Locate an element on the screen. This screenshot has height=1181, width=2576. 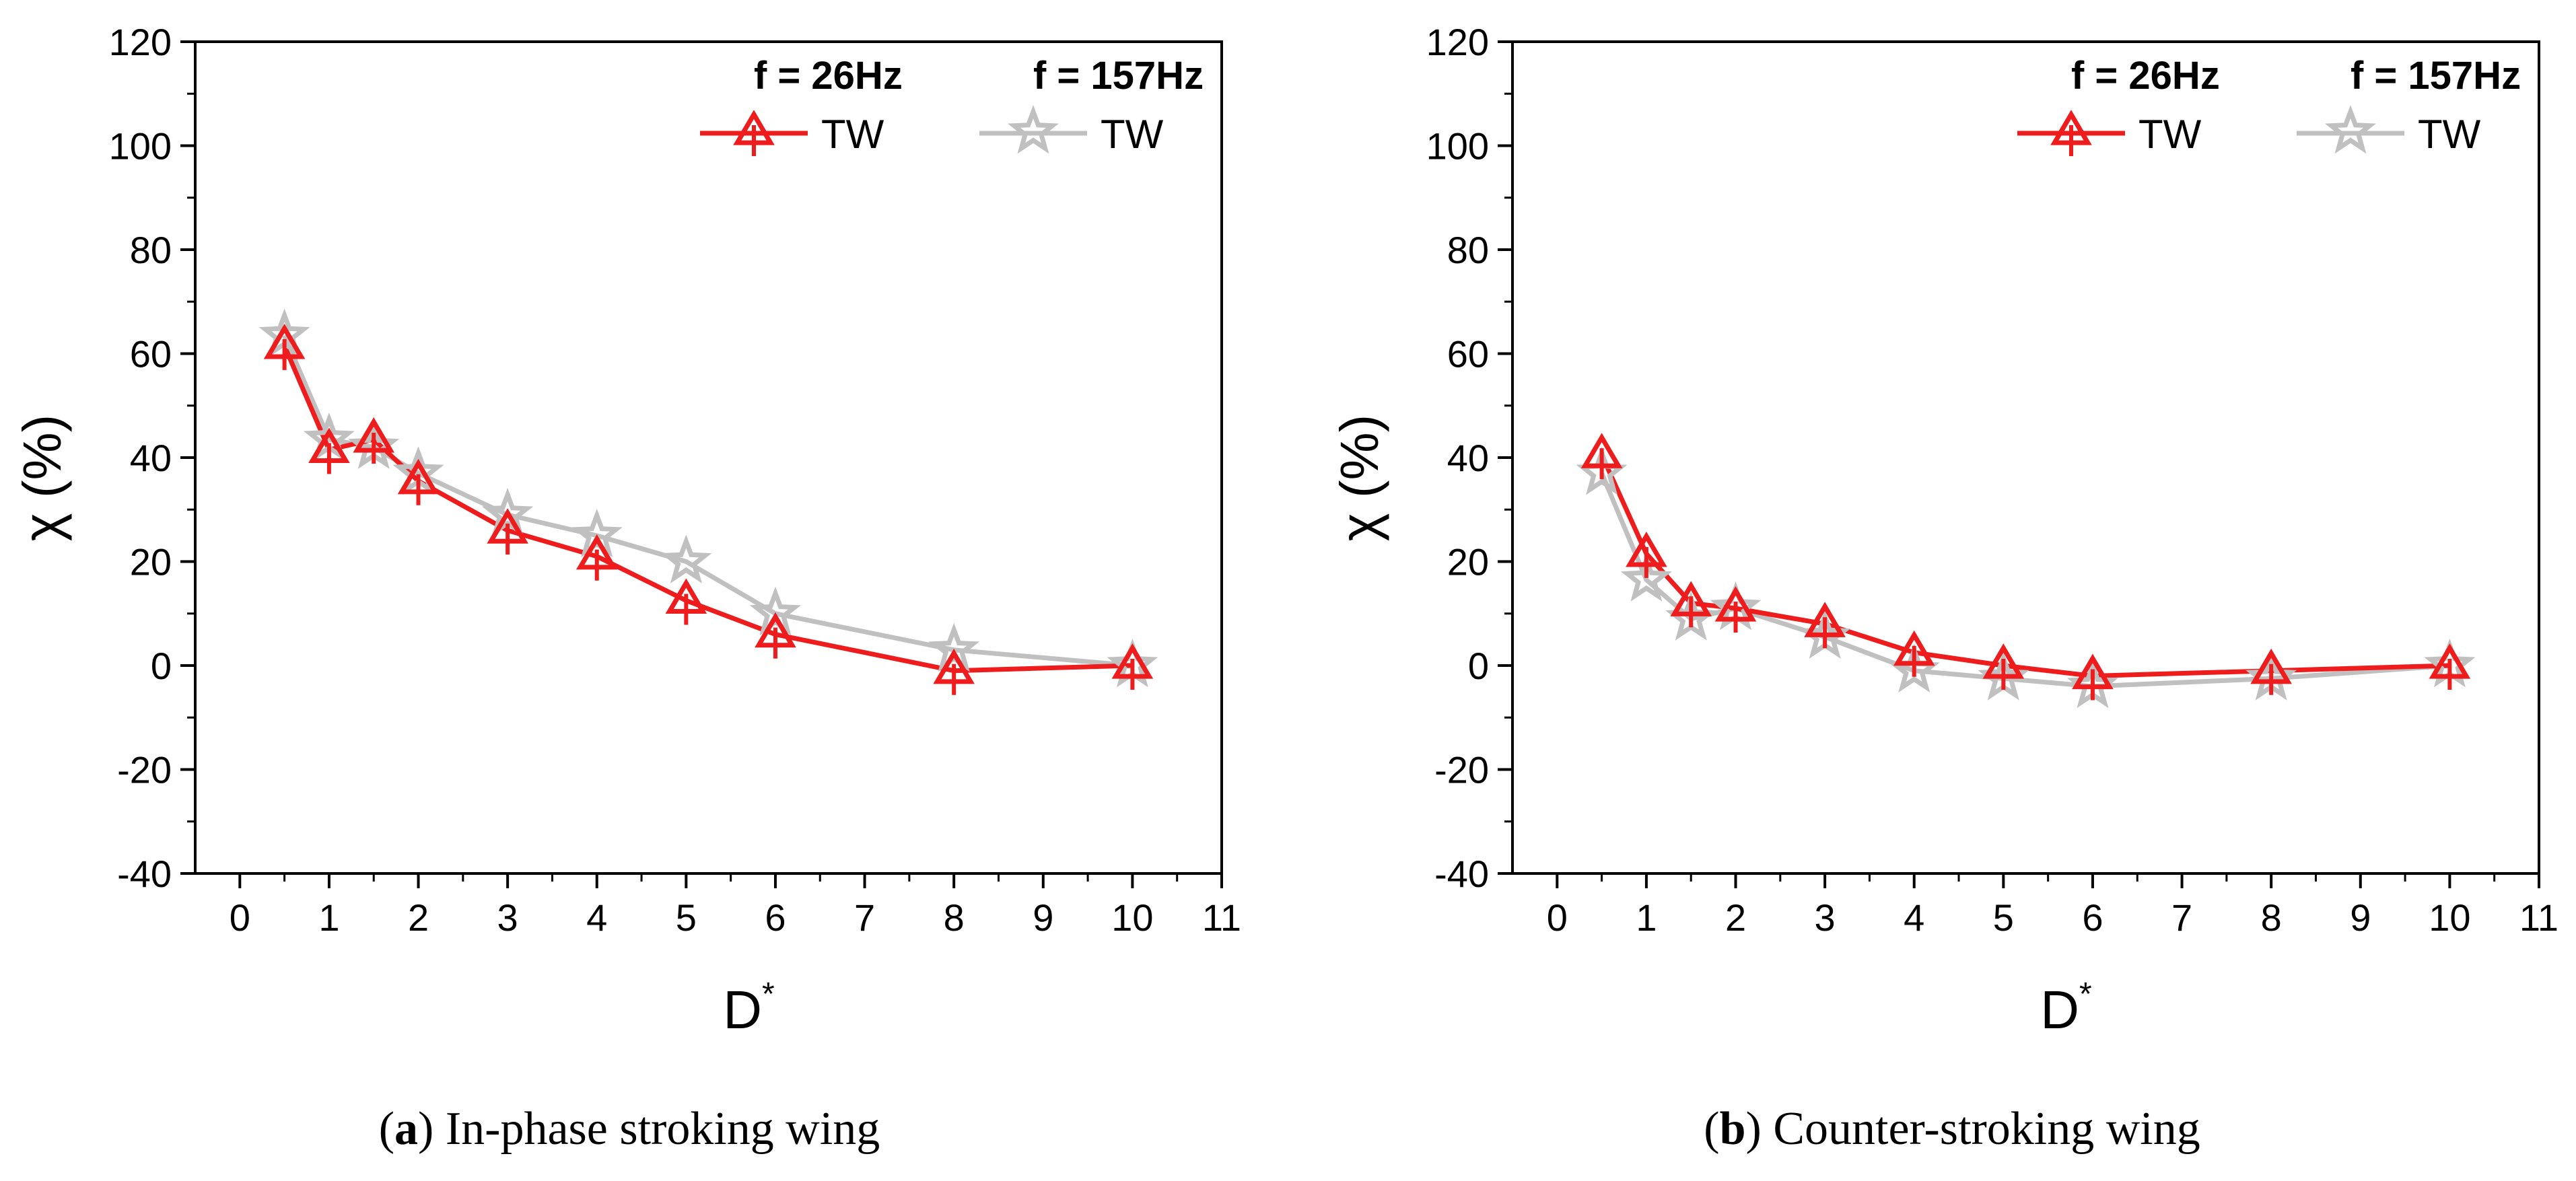
caption-text: Counter-stroking wing is located at coordinates (1986, 1129).